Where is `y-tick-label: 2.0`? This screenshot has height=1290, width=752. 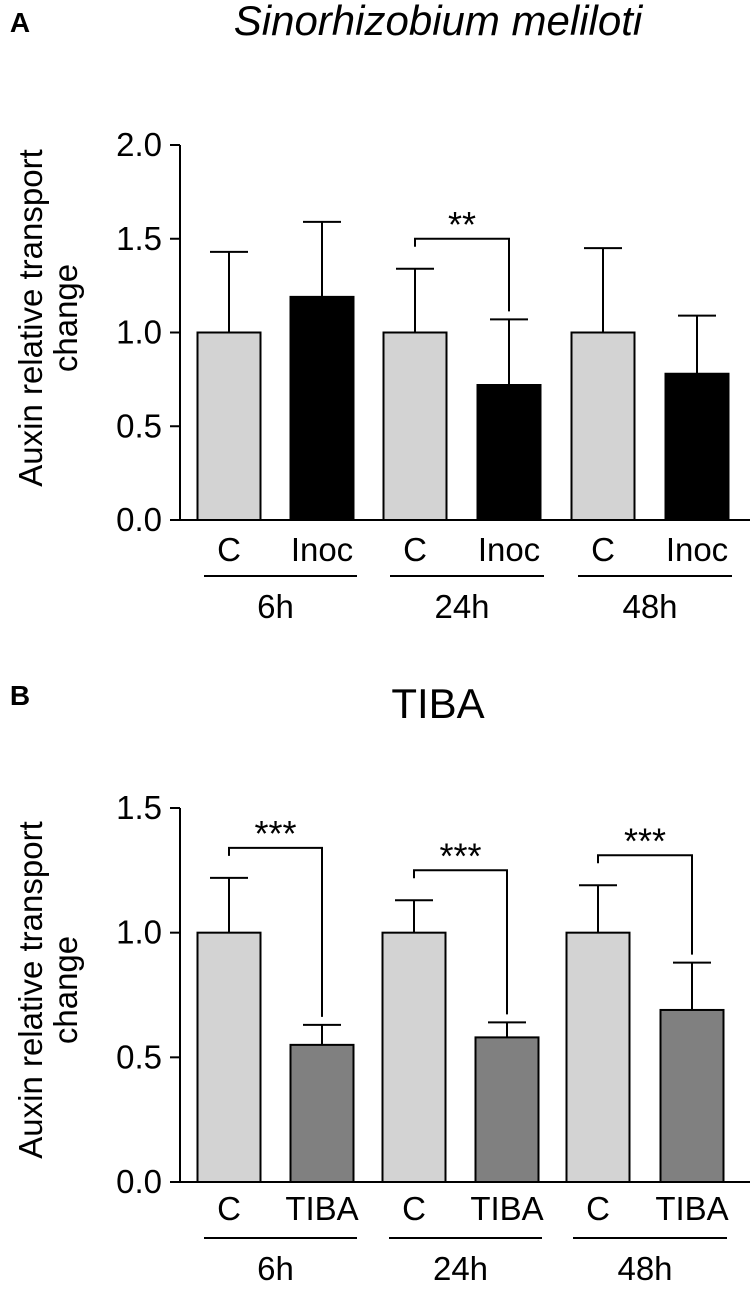 y-tick-label: 2.0 is located at coordinates (139, 144).